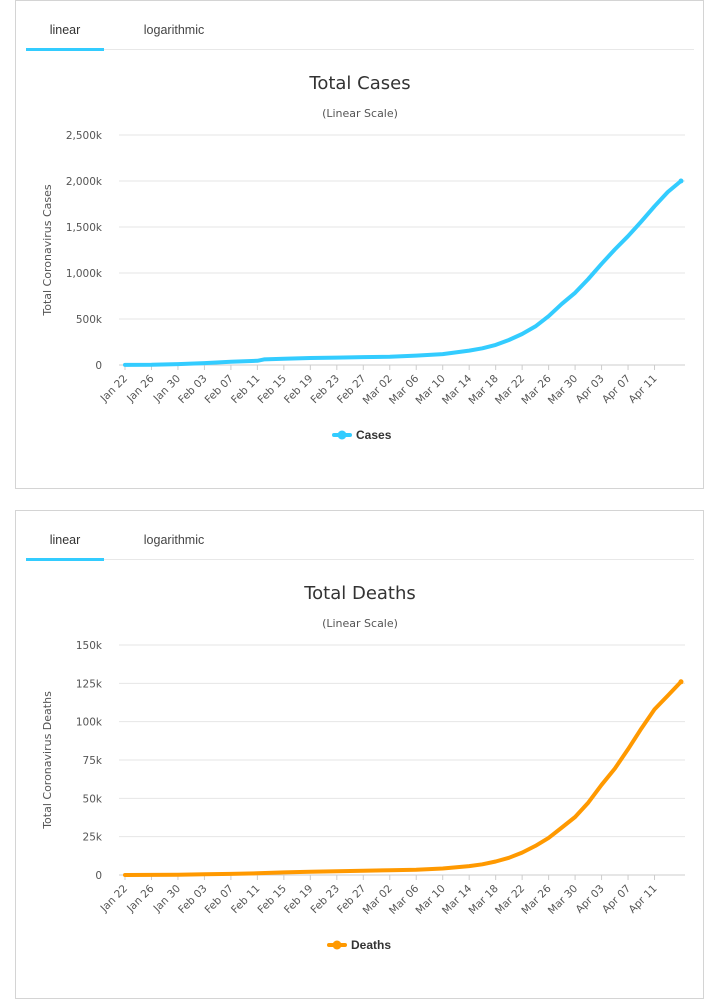  What do you see at coordinates (89, 723) in the screenshot?
I see `y-tick-label: 100k` at bounding box center [89, 723].